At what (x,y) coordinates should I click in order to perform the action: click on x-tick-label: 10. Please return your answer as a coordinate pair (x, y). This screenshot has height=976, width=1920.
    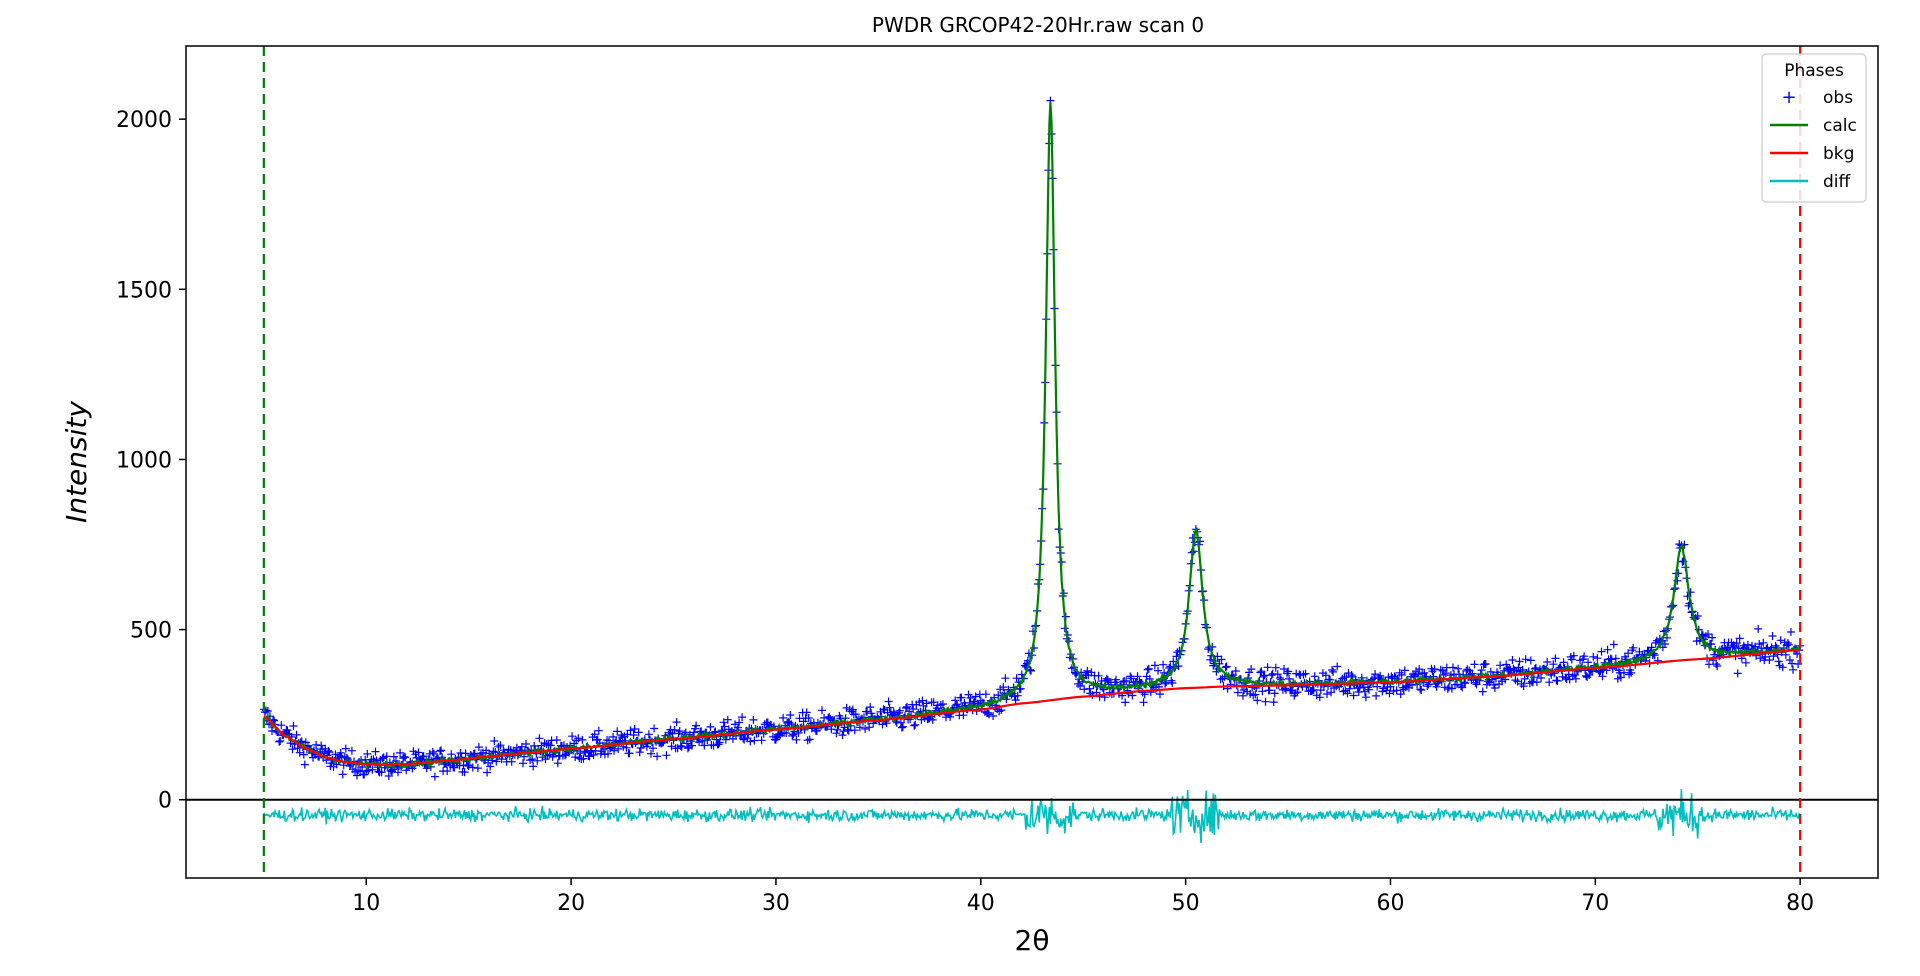
    Looking at the image, I should click on (366, 903).